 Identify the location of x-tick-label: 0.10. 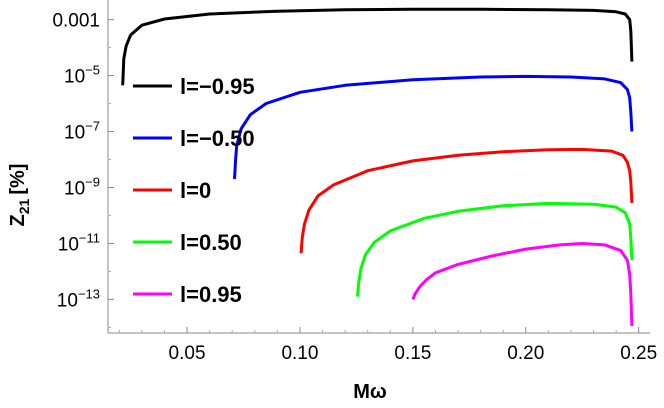
(299, 353).